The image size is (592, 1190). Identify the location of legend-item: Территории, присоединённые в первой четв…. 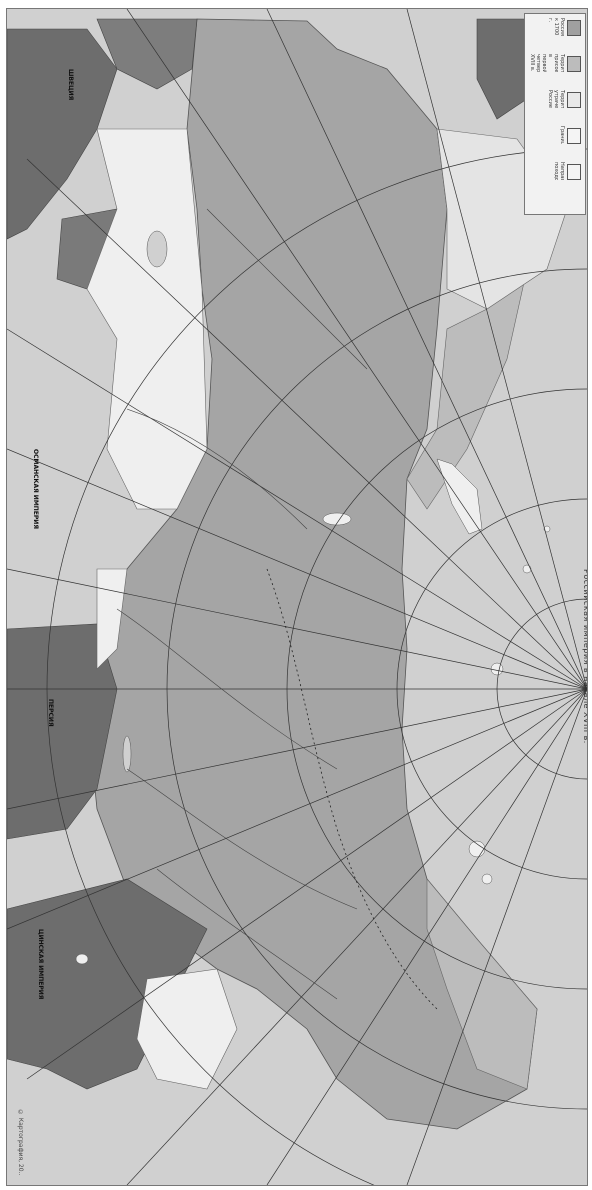
(555, 63).